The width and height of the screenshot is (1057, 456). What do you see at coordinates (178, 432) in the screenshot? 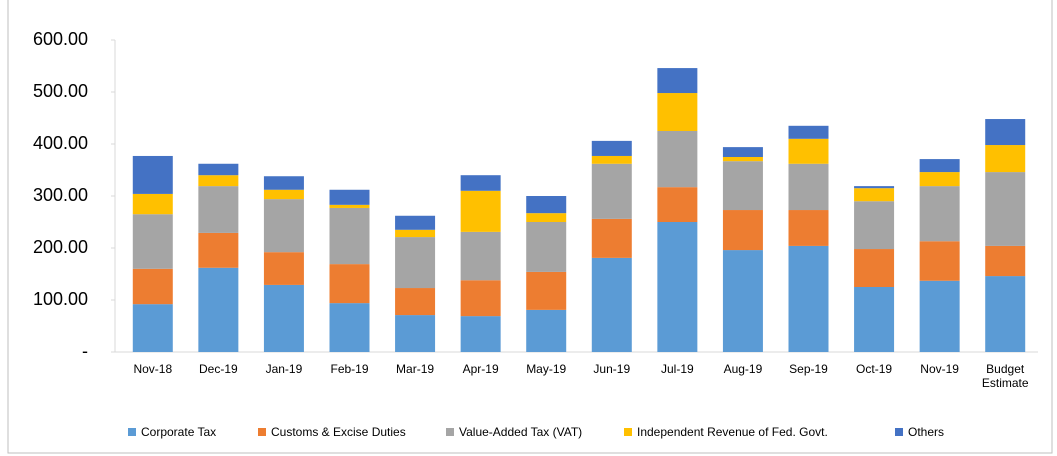
I see `legend-label: Corporate Tax` at bounding box center [178, 432].